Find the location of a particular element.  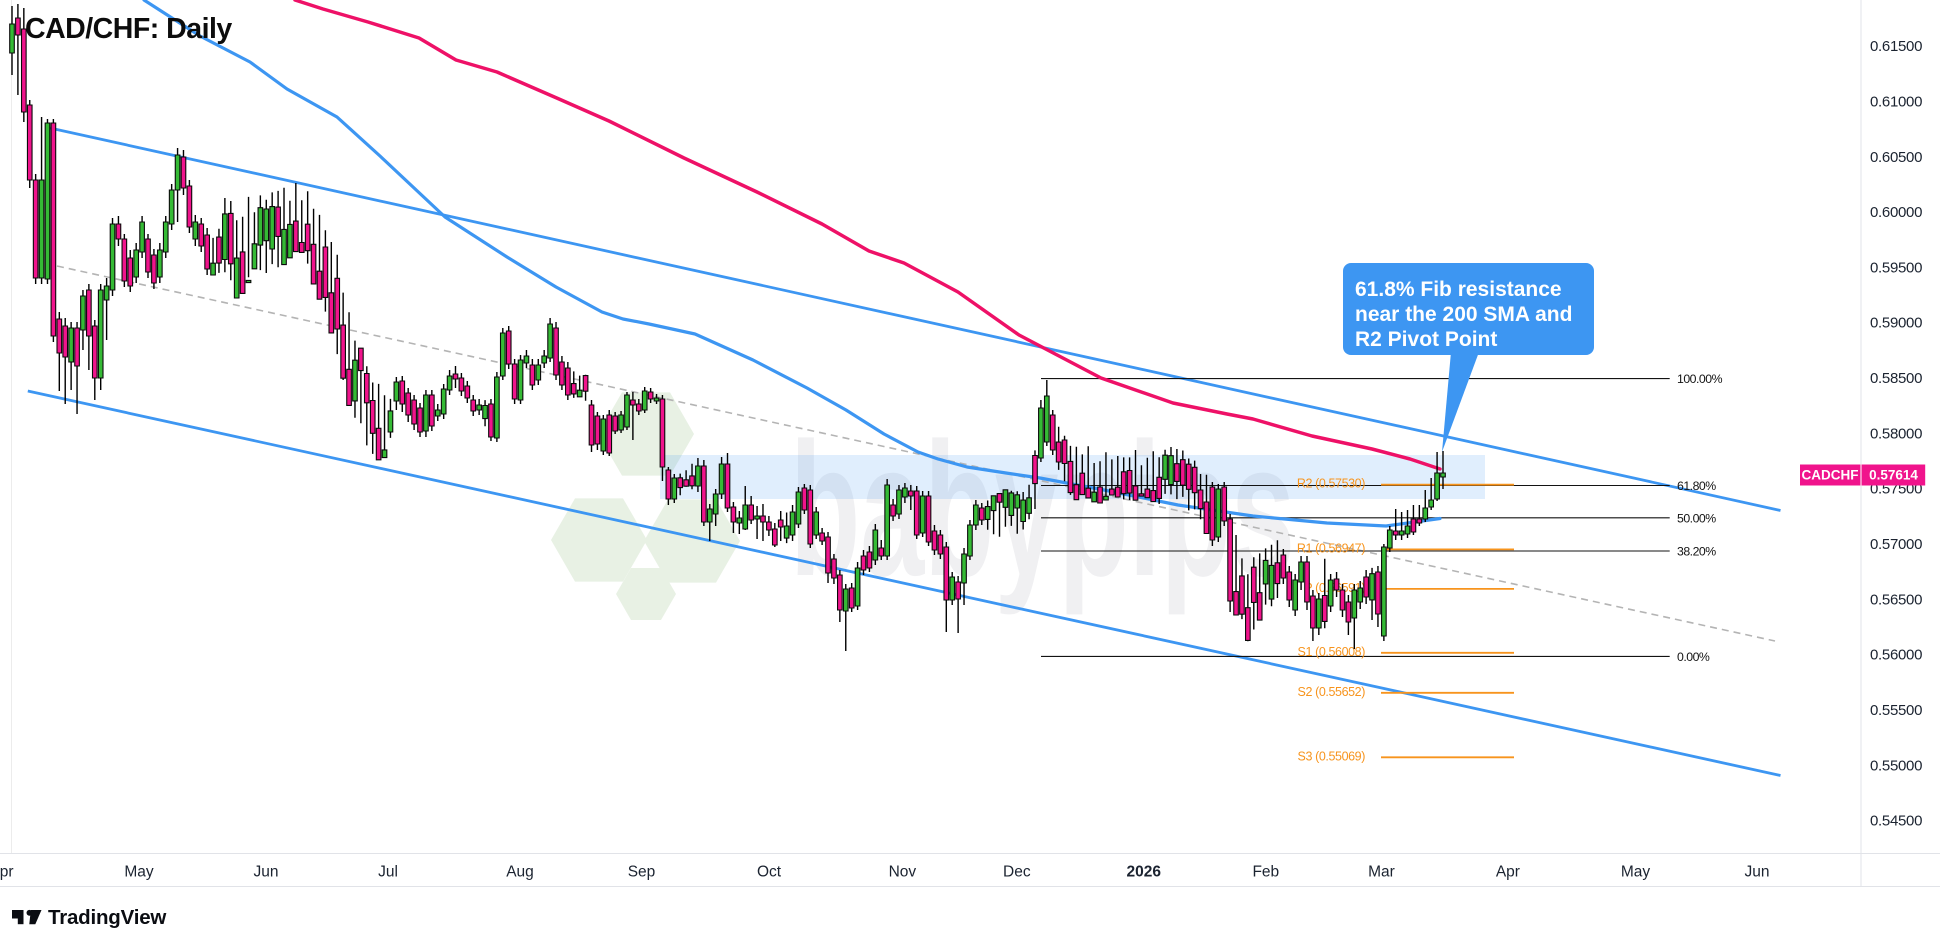

svg-text: R2 Pivot Point is located at coordinates (1426, 339).